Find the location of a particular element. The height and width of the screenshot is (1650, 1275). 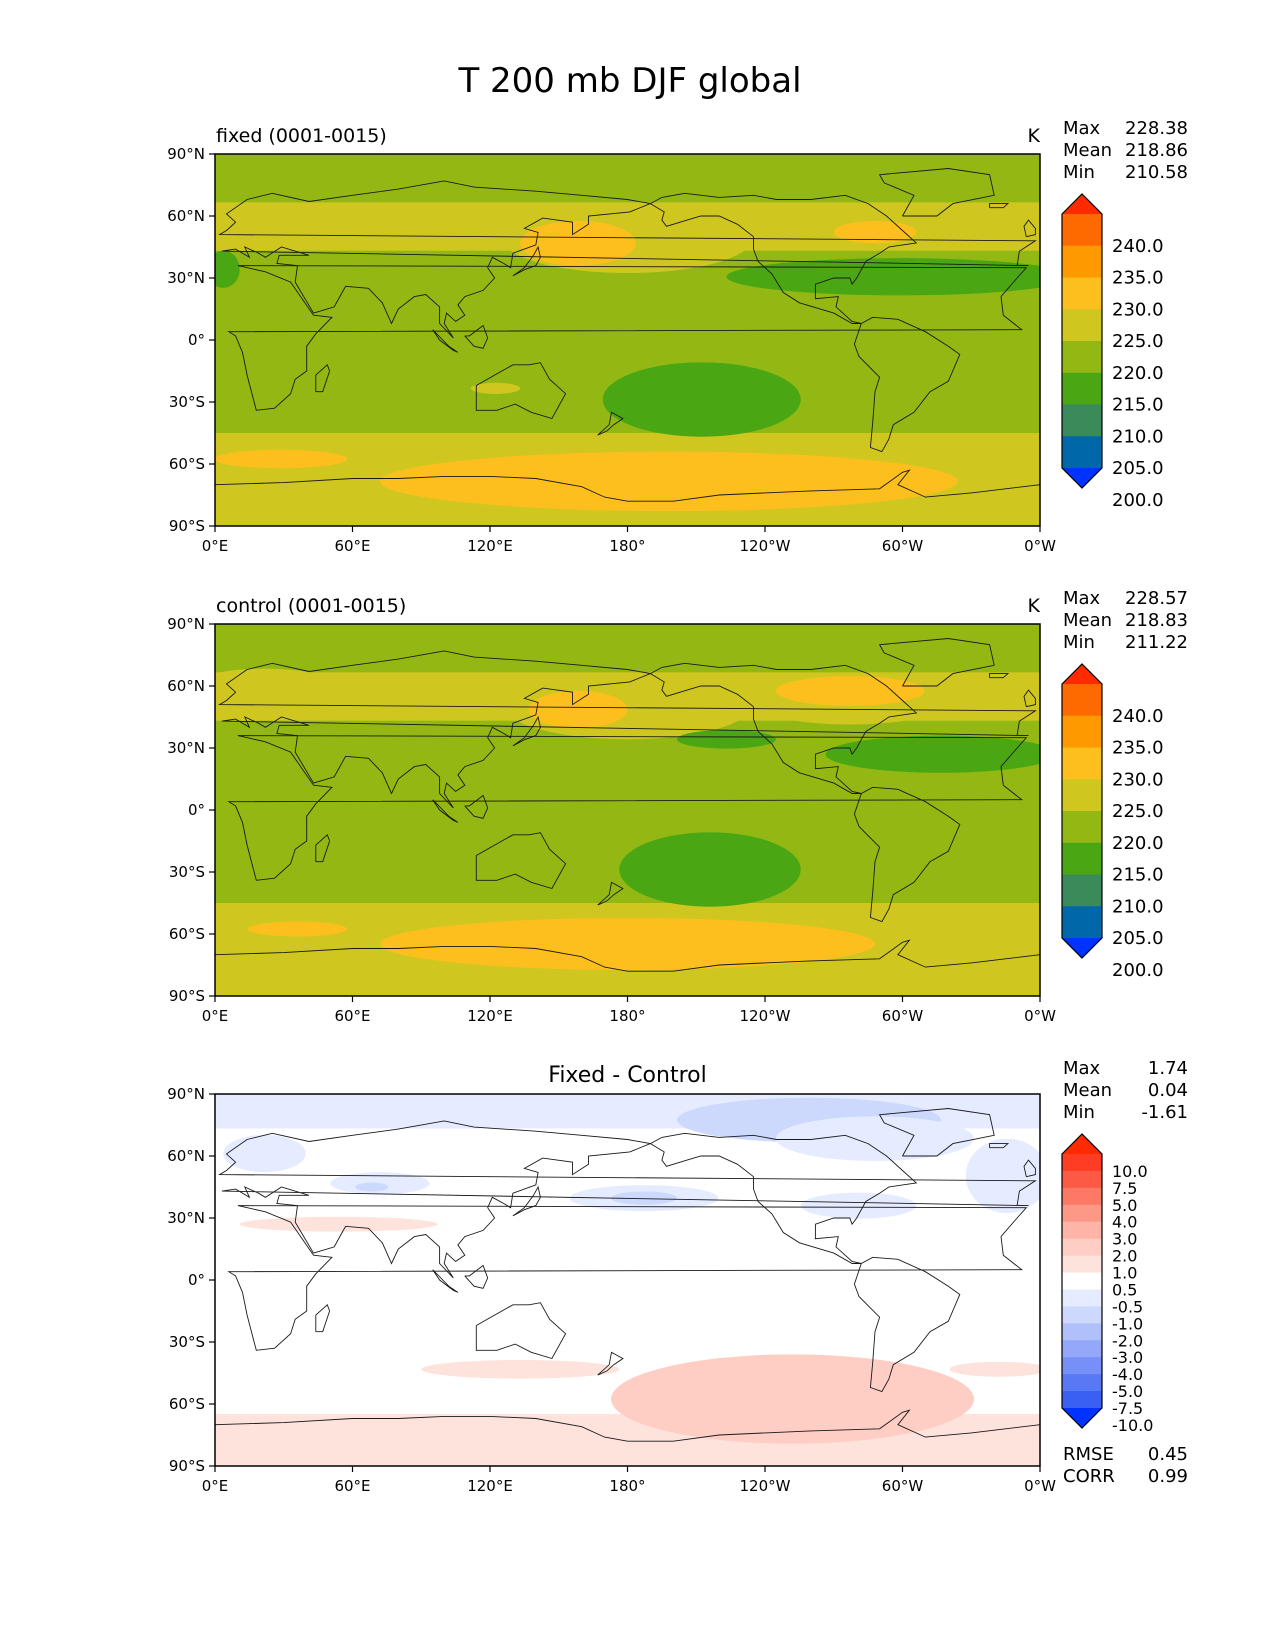

colorbar-label: 10.0 is located at coordinates (1130, 1171).